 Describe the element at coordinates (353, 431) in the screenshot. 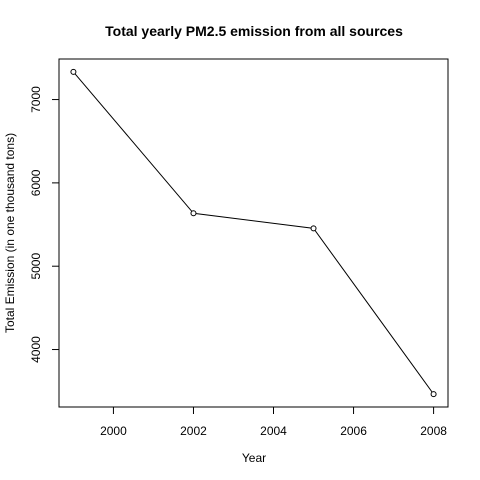

I see `x-tick-label: 2006` at that location.